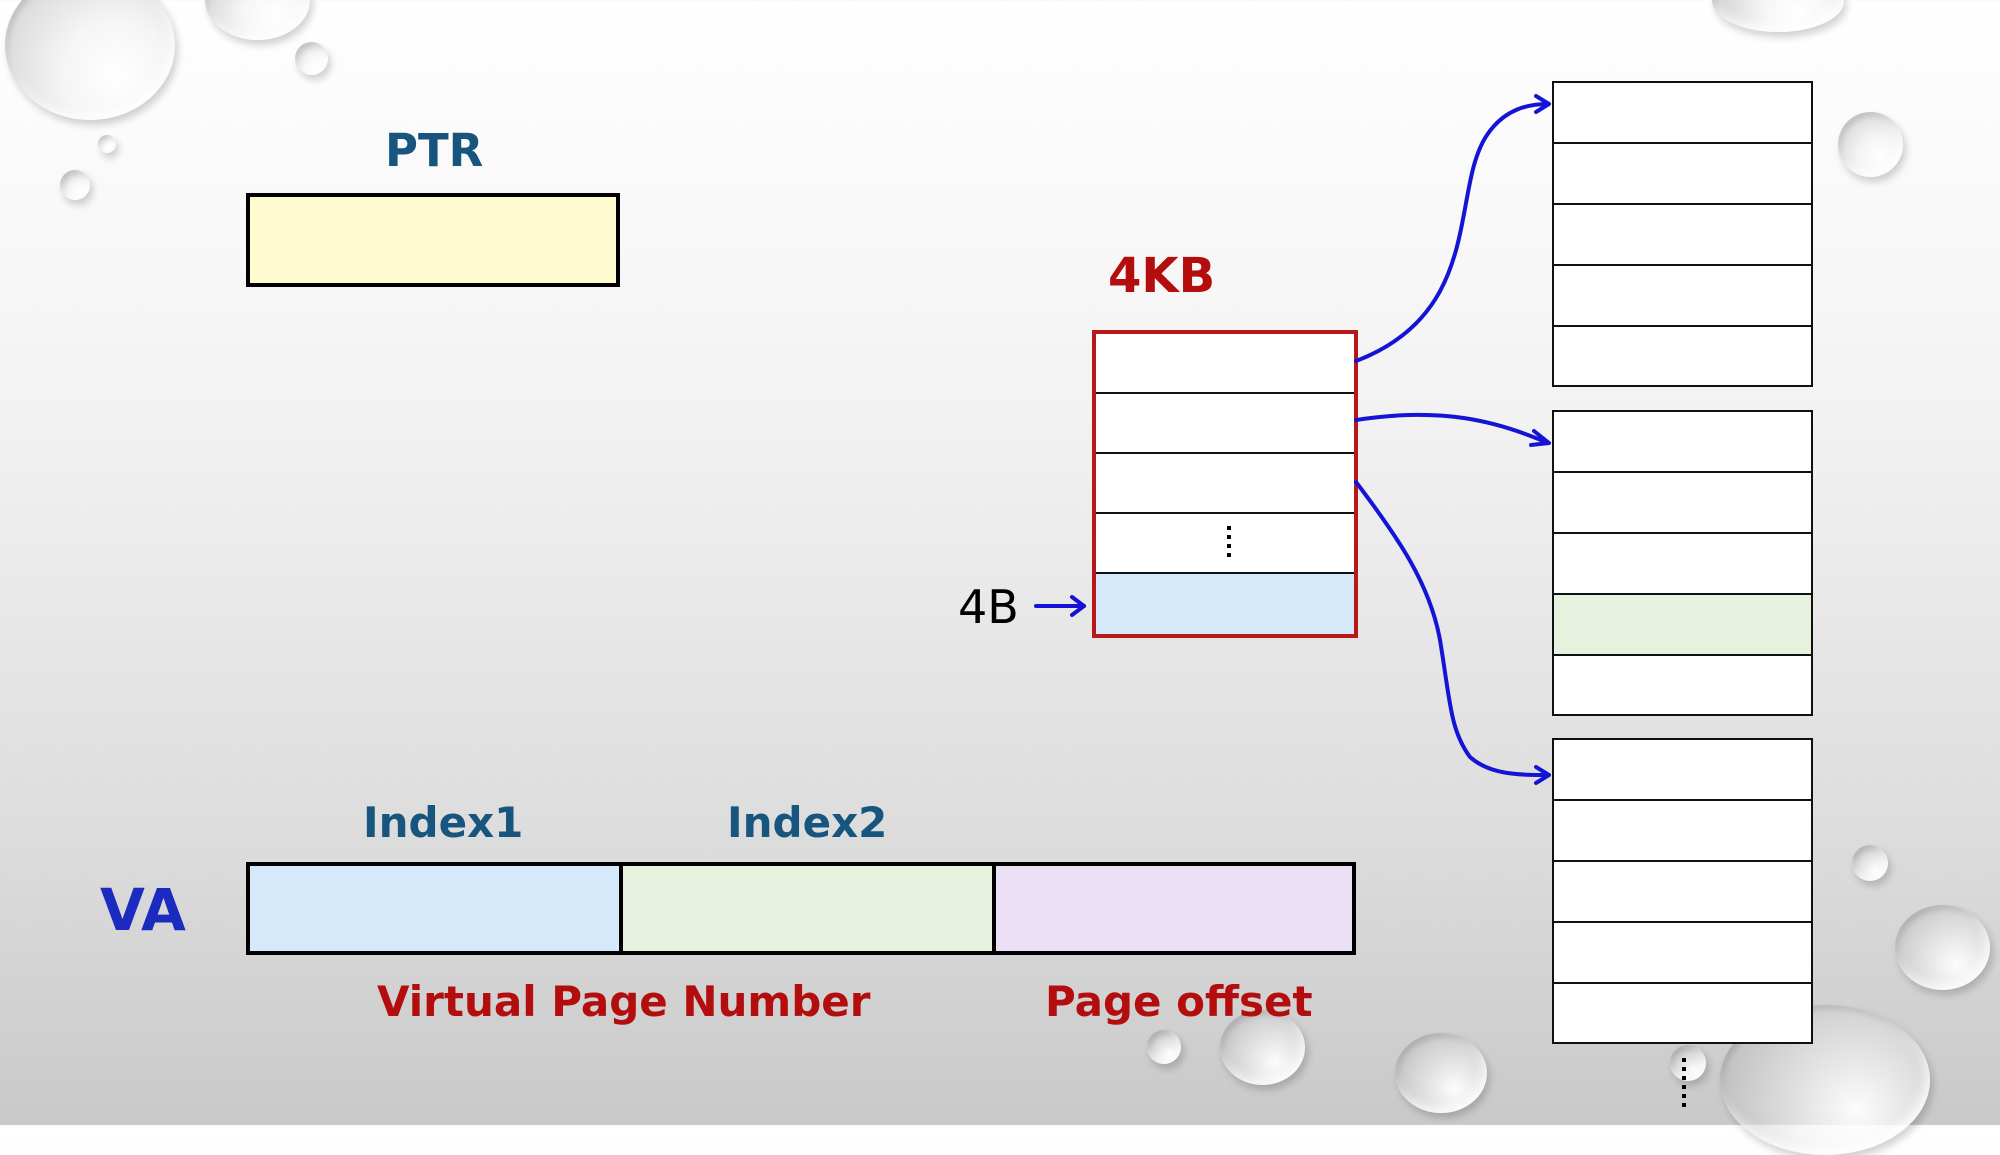  I want to click on virtual-page-number-label: Virtual Page Number, so click(624, 1001).